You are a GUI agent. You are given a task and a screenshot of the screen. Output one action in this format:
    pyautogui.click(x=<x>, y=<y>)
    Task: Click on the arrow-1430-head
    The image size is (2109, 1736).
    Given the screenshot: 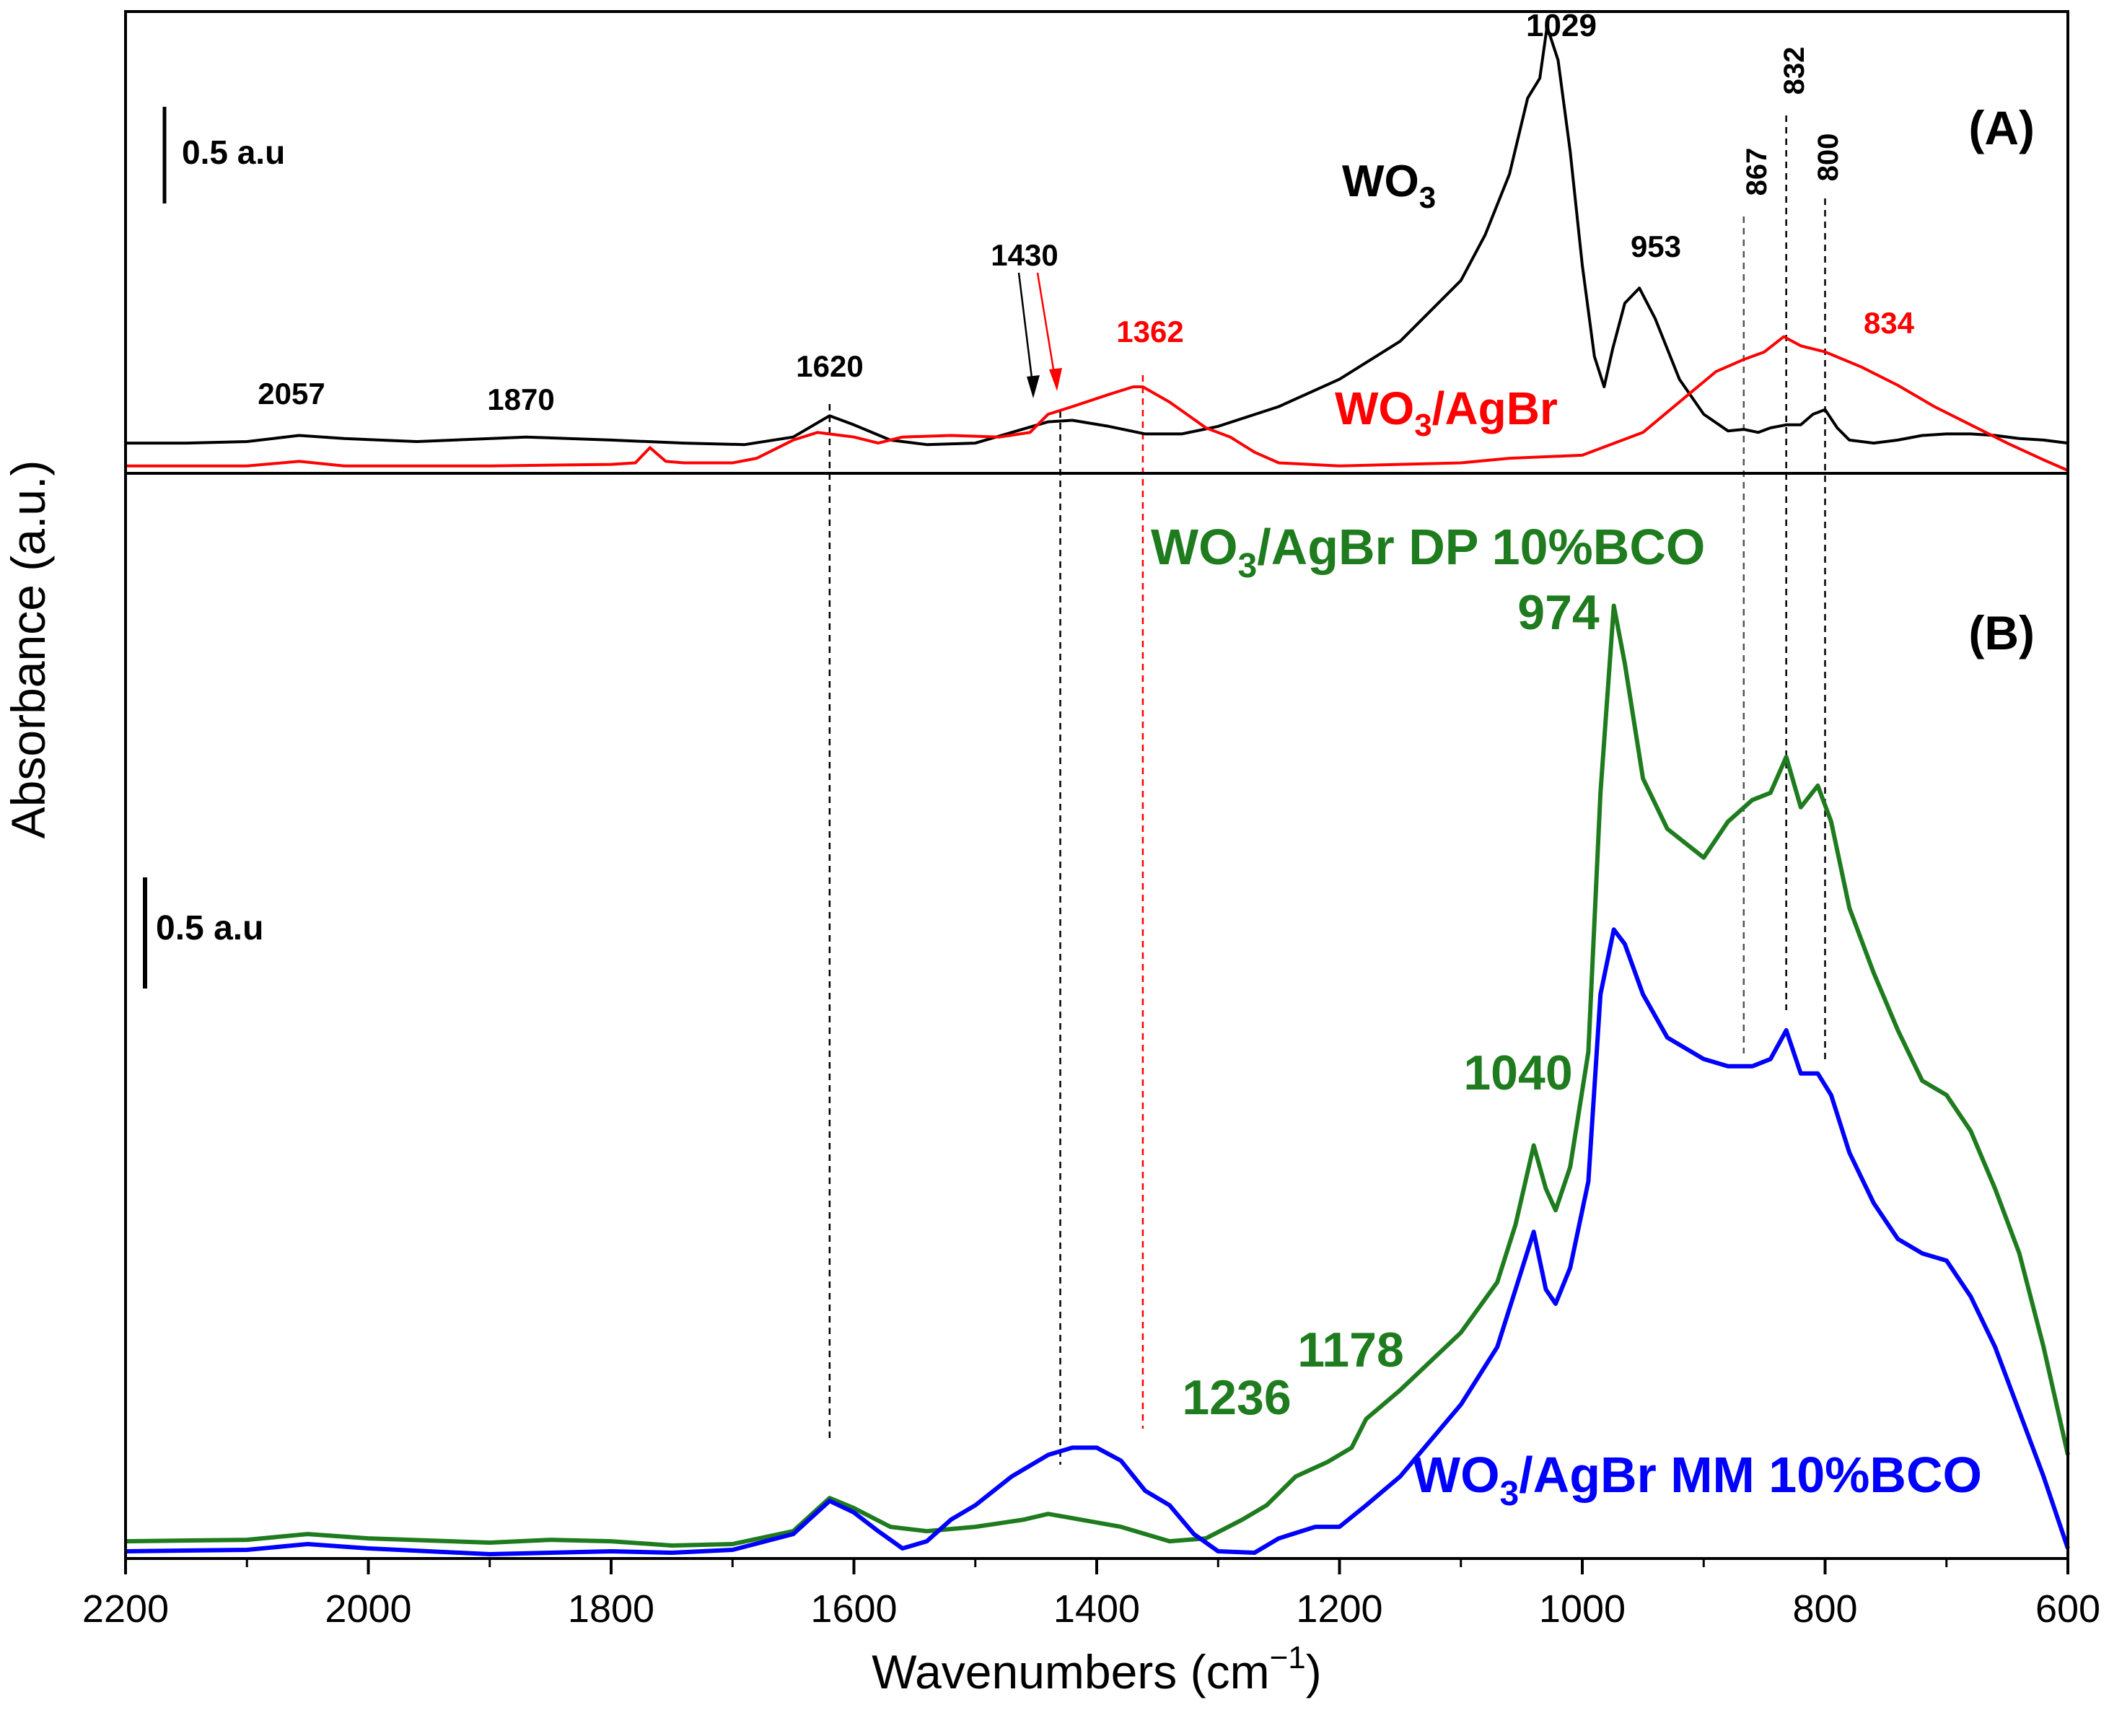 What is the action you would take?
    pyautogui.click(x=1033, y=386)
    